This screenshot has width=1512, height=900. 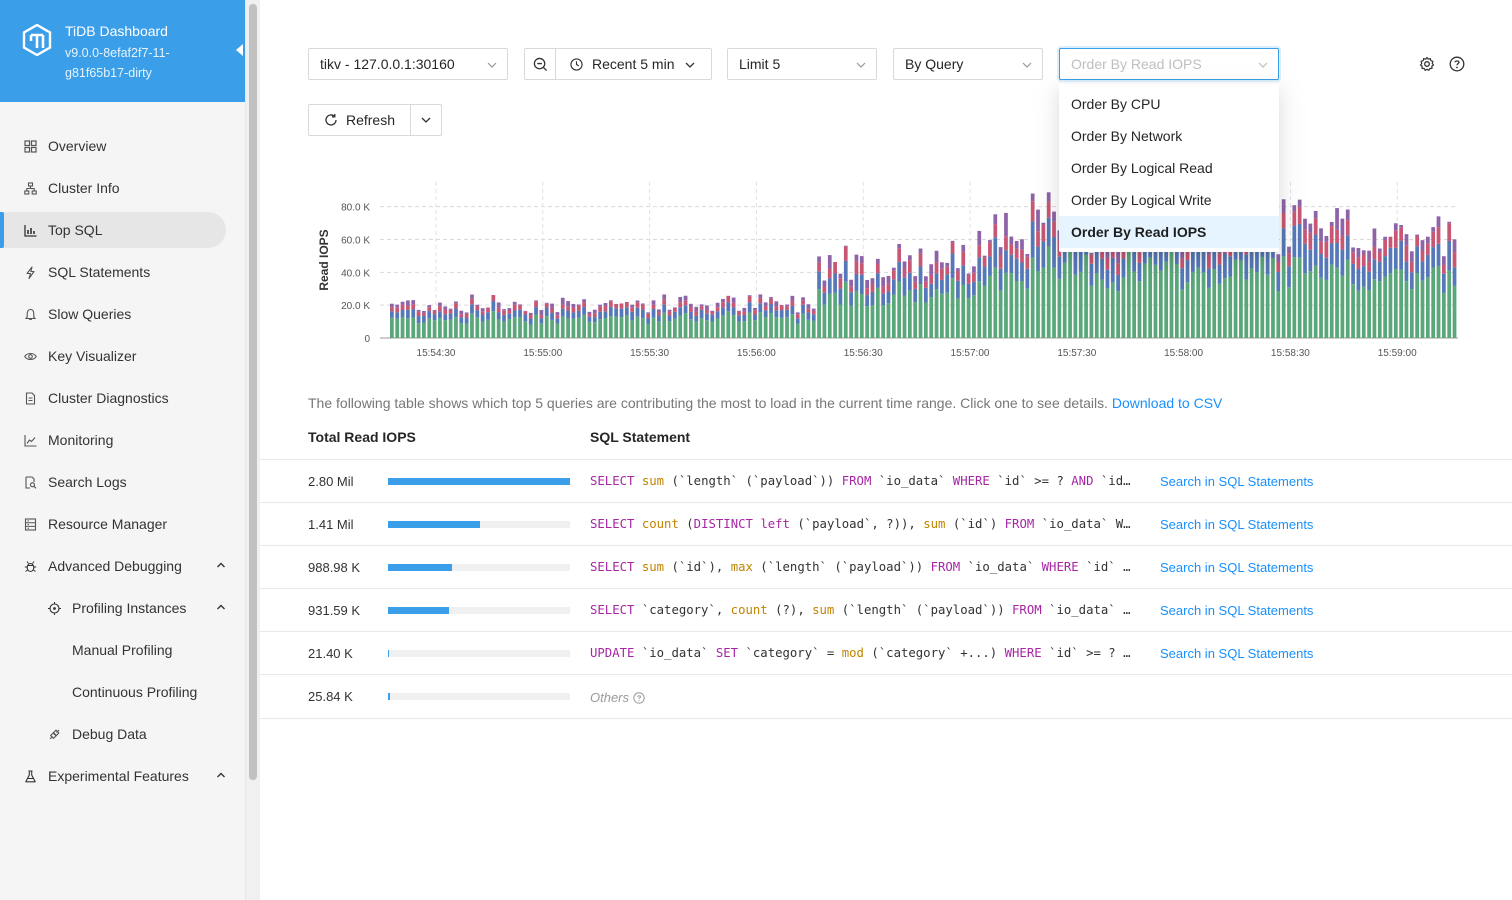 What do you see at coordinates (113, 440) in the screenshot?
I see `sidebar-item-monitoring: Monitoring` at bounding box center [113, 440].